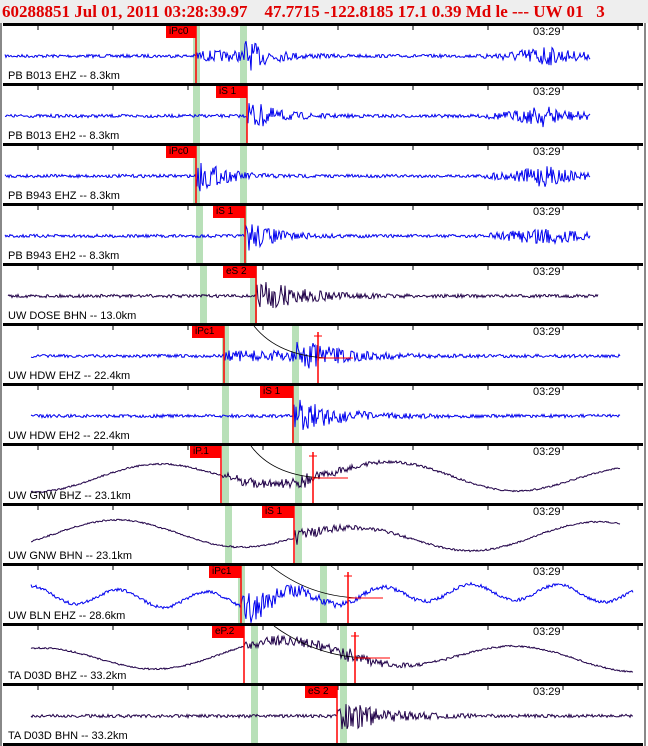  I want to click on seismogram-panel: iS 1 03:29 UW GNW BHN -- 23.1km, so click(323, 533).